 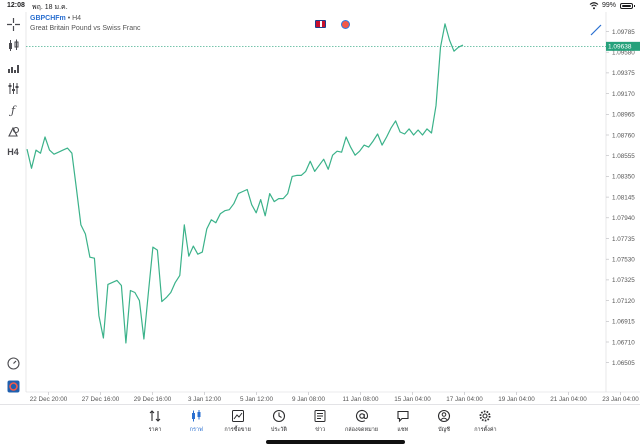 I want to click on broker-logo-icon, so click(x=13, y=386).